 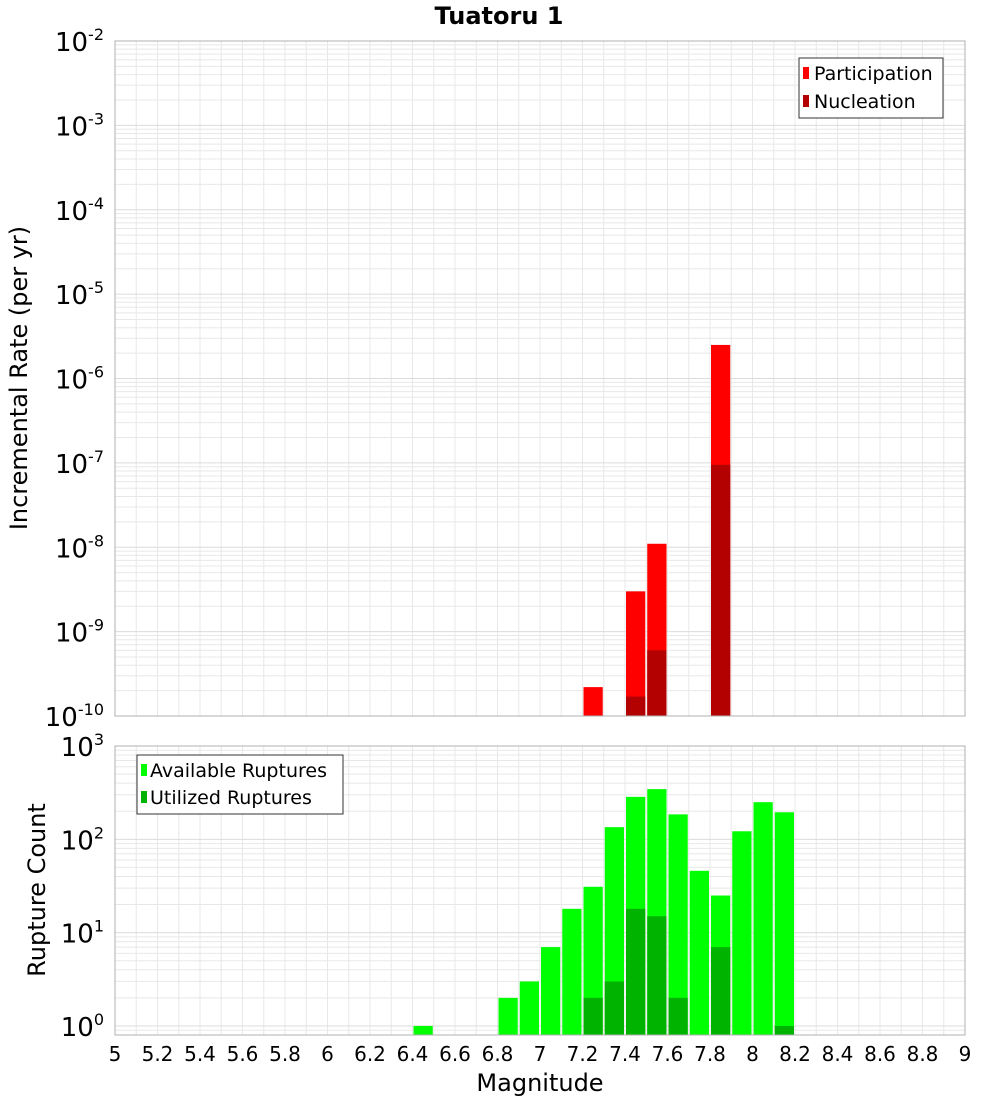 I want to click on top-plot-y-axis-label: Incremental Rate (per yr), so click(x=19, y=378).